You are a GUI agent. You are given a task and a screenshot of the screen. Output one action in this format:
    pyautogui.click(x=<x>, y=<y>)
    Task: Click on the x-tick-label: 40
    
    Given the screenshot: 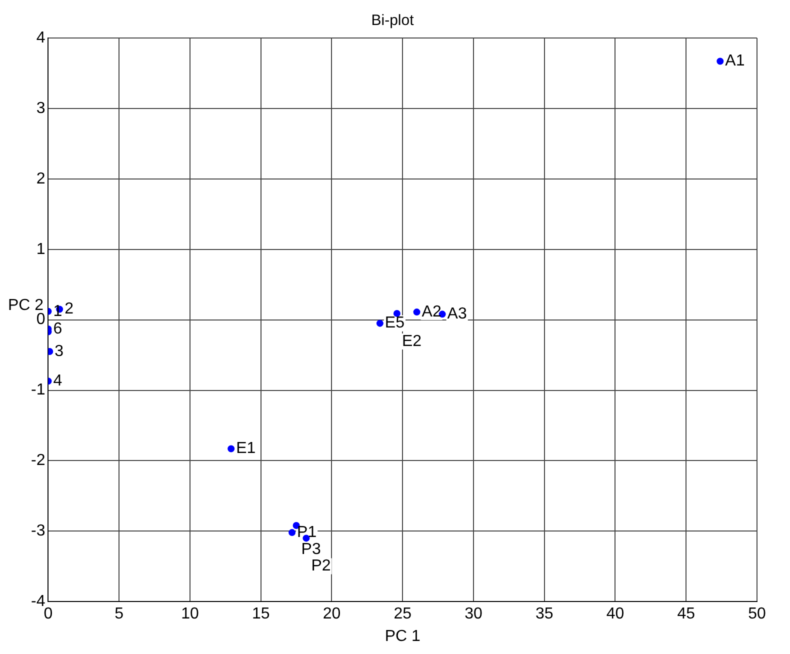 What is the action you would take?
    pyautogui.click(x=615, y=614)
    